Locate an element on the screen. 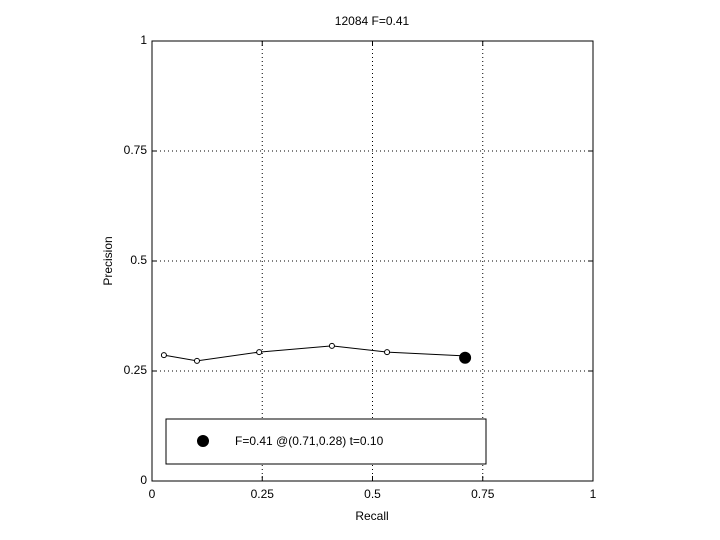  y-axis-label: Precision is located at coordinates (108, 260).